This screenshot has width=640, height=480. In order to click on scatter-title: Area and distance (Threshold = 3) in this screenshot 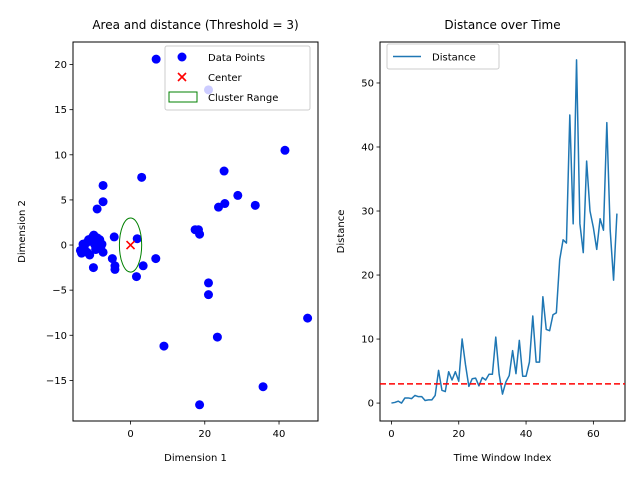, I will do `click(195, 25)`.